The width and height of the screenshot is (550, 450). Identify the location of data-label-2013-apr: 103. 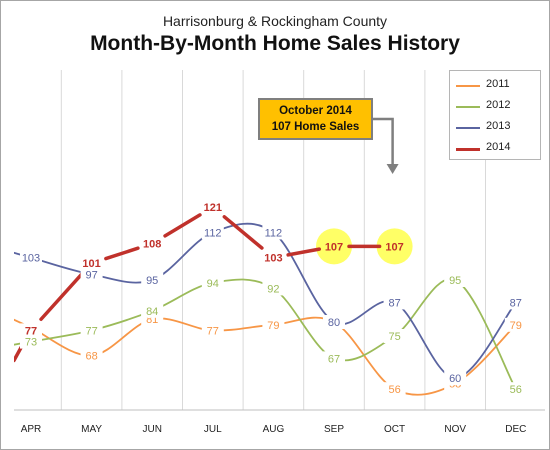
(31, 259).